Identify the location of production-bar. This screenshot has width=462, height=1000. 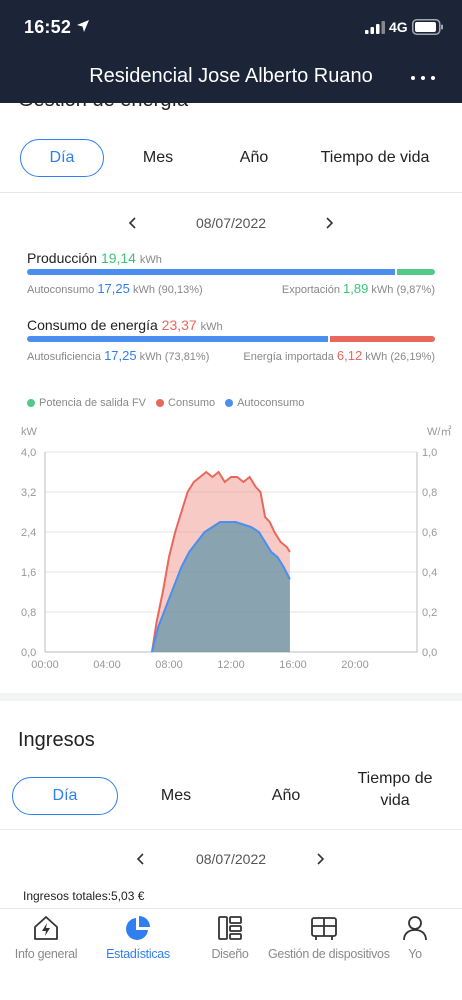
(231, 272).